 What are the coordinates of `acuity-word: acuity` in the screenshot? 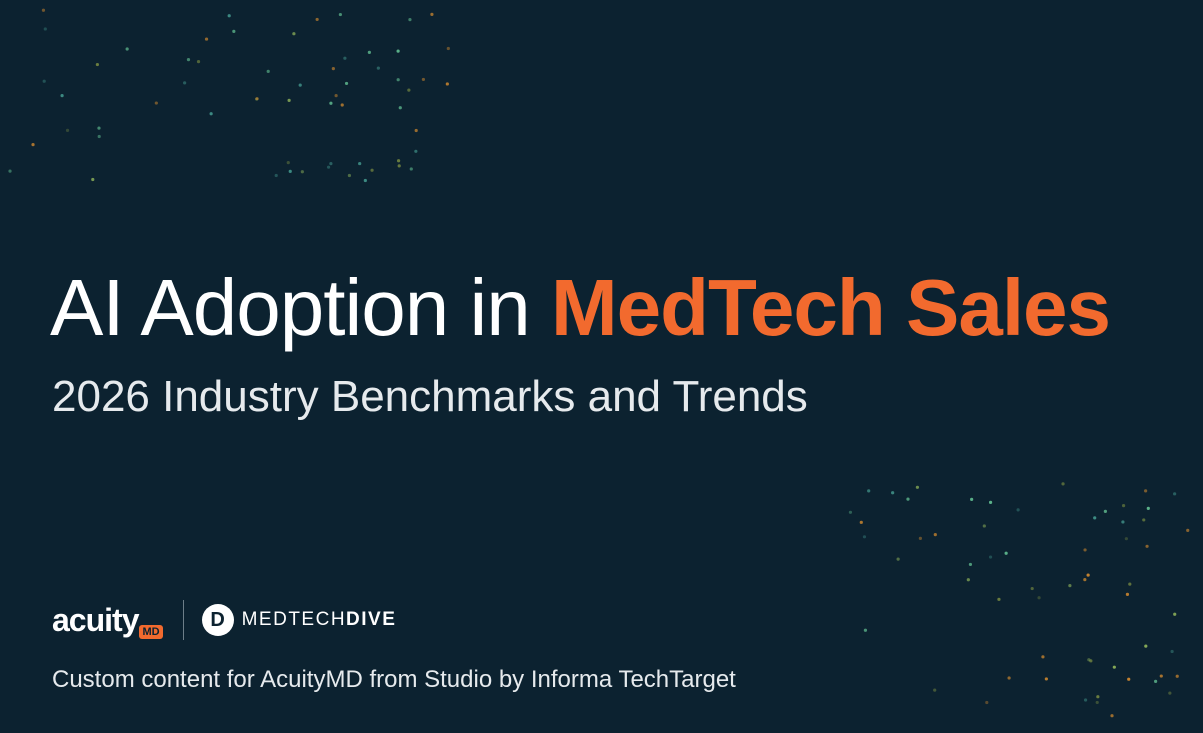 It's located at (95, 619).